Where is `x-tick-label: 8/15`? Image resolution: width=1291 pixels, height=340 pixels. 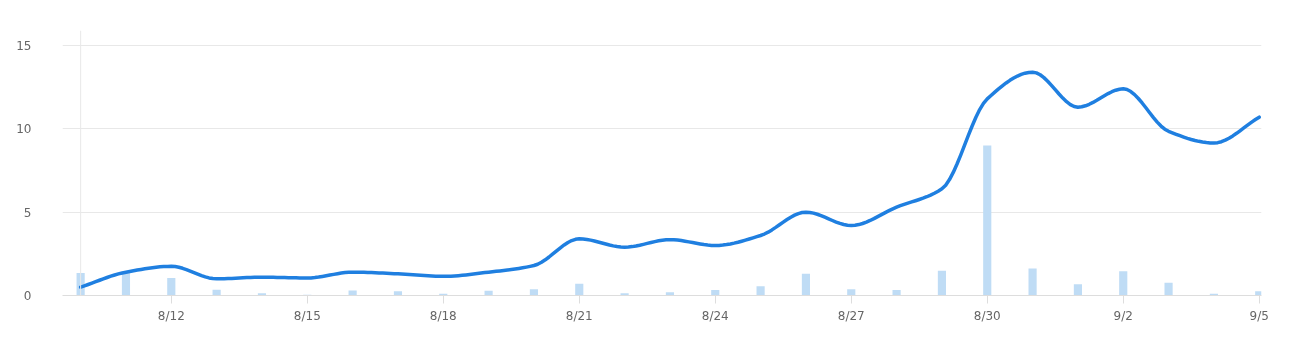 x-tick-label: 8/15 is located at coordinates (307, 315).